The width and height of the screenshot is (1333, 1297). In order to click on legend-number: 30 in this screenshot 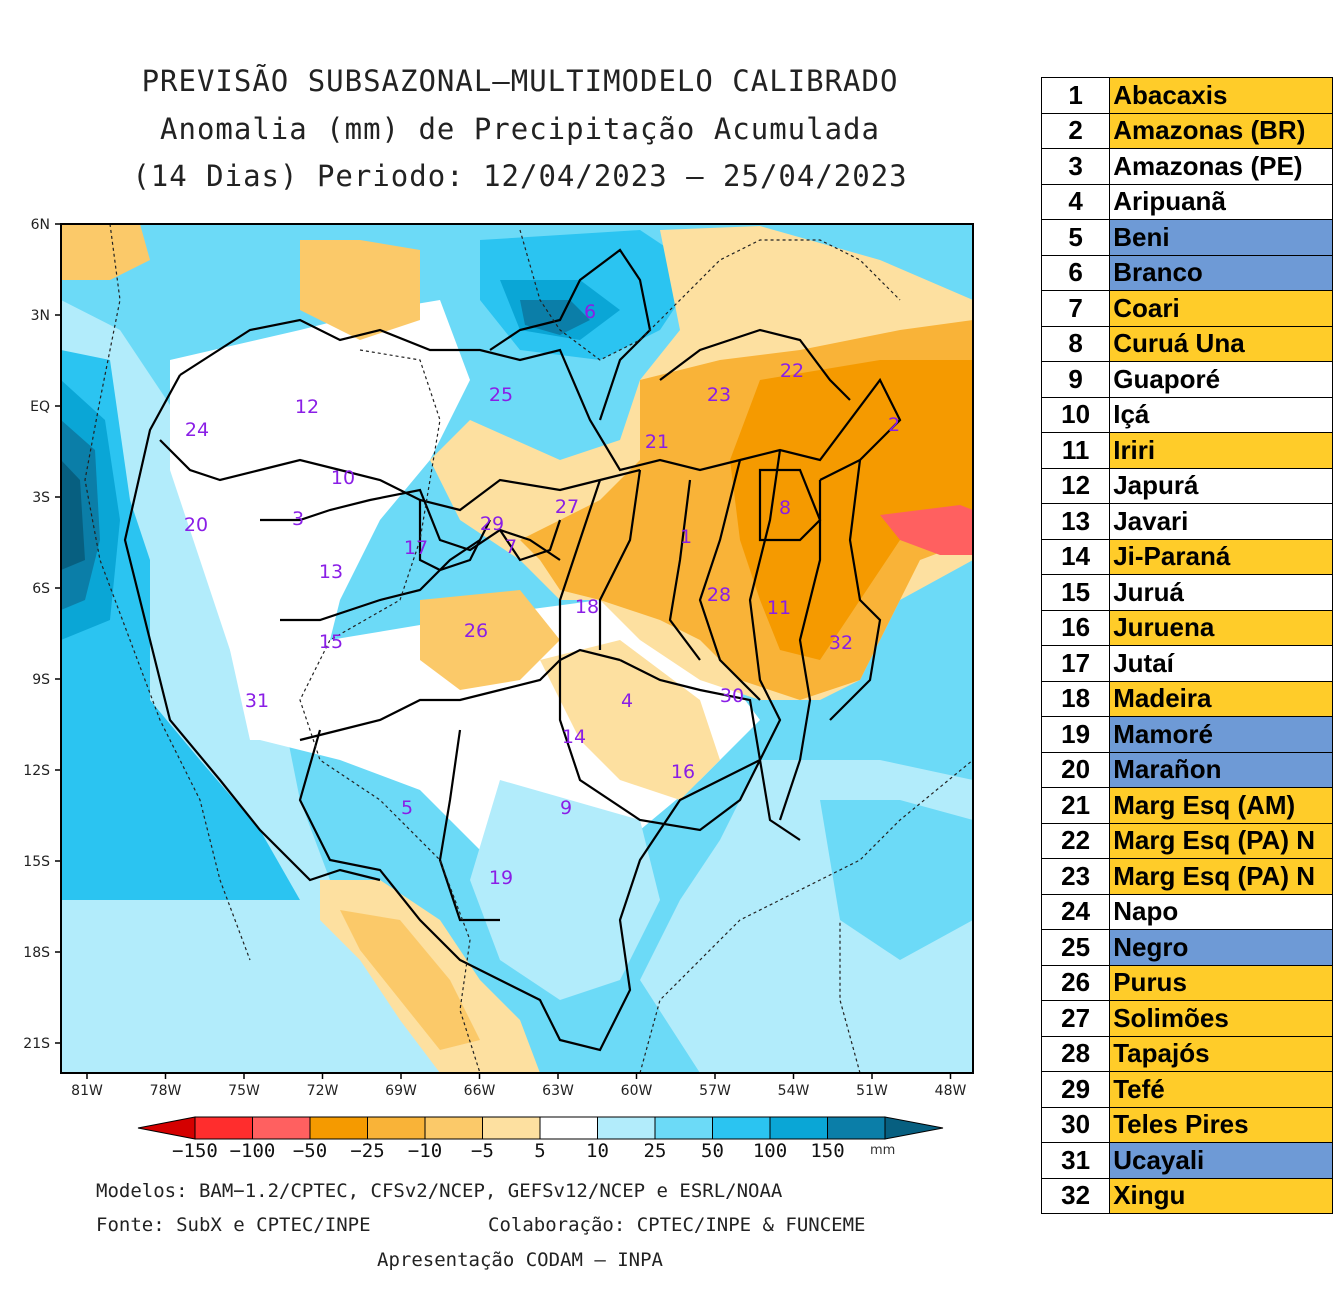, I will do `click(1075, 1124)`.